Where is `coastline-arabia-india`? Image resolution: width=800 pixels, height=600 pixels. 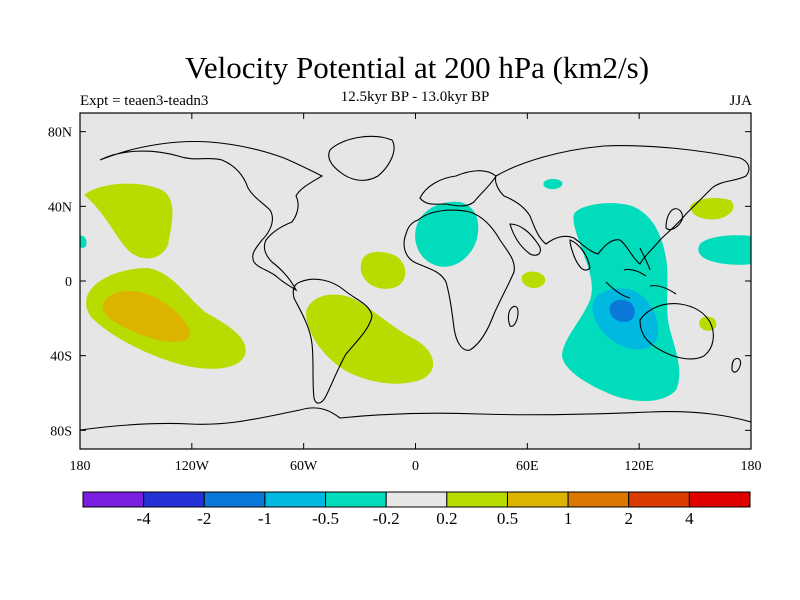 coastline-arabia-india is located at coordinates (550, 247).